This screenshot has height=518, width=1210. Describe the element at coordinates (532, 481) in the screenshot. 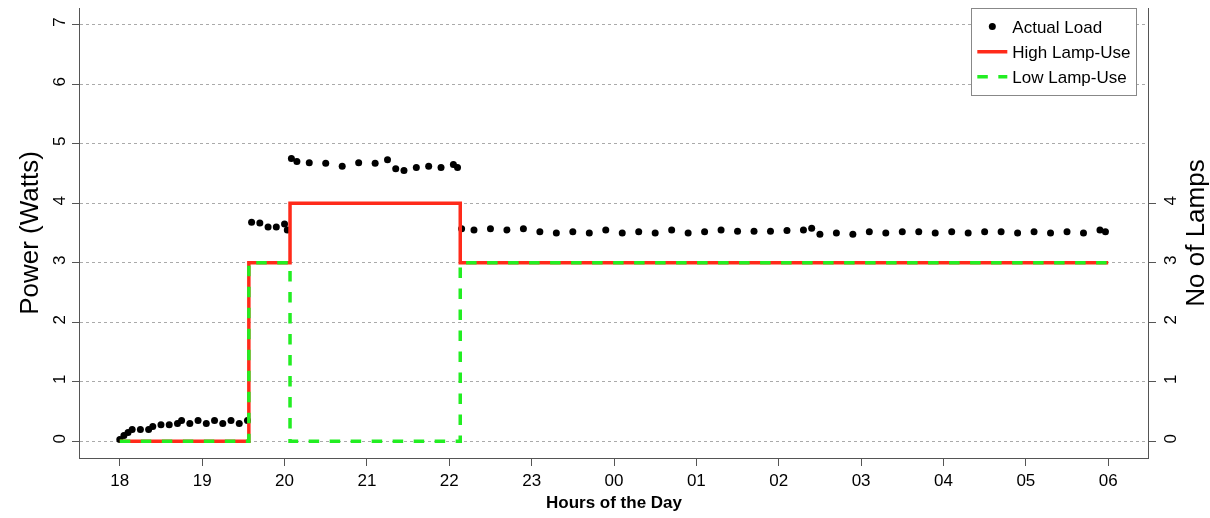

I see `x-tick-label: 23` at that location.